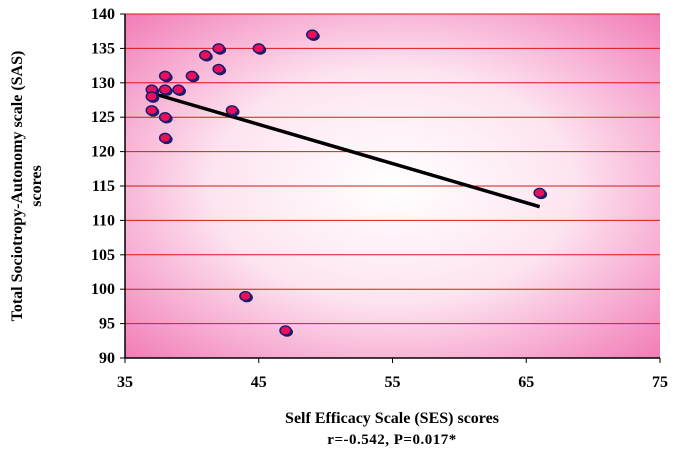 The image size is (676, 453). Describe the element at coordinates (103, 289) in the screenshot. I see `y-tick-label-100: 100` at that location.